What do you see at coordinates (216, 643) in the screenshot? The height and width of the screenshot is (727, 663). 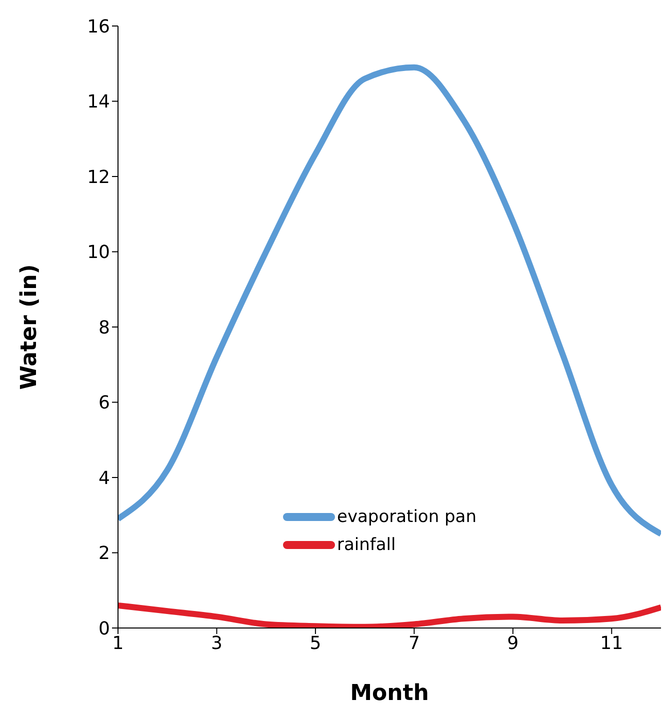 I see `x-tick-label: 3` at bounding box center [216, 643].